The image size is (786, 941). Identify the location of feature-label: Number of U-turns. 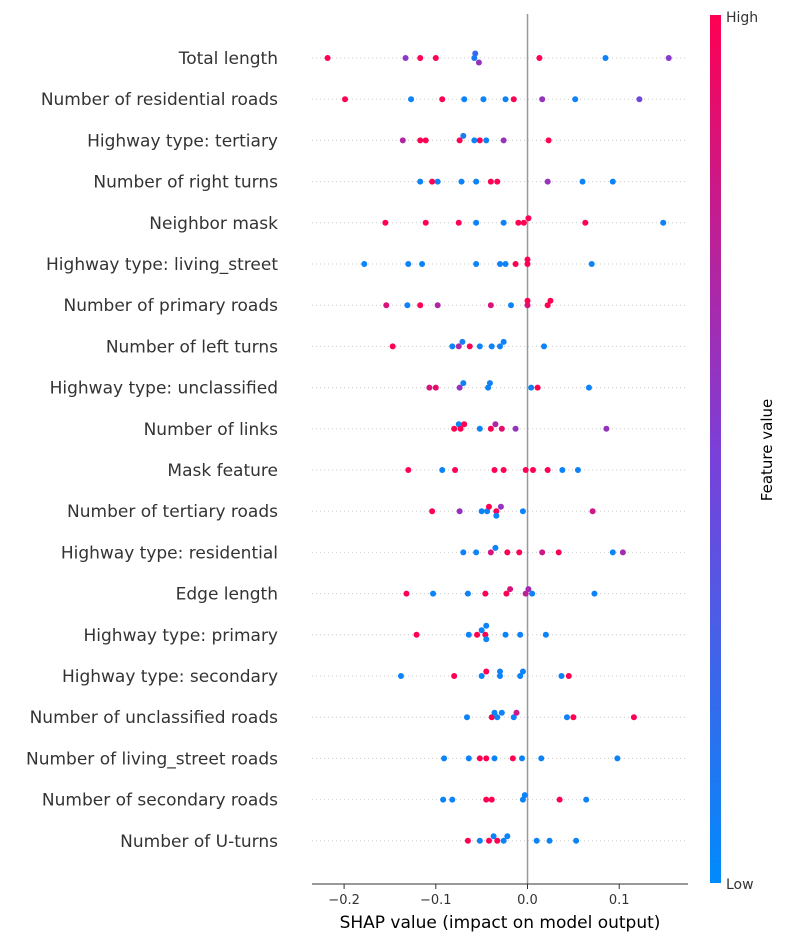
(199, 842).